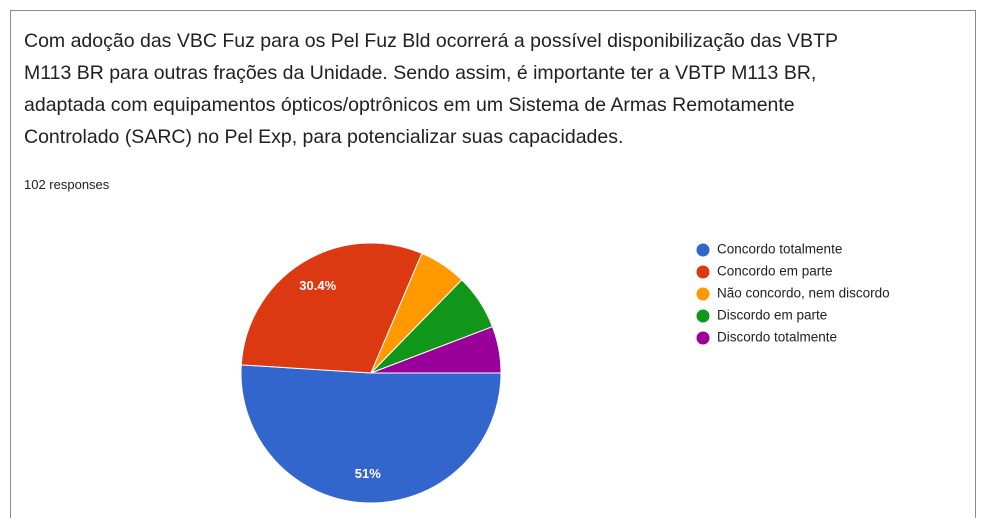 The width and height of the screenshot is (987, 518). Describe the element at coordinates (67, 184) in the screenshot. I see `response-count: 102 responses` at that location.